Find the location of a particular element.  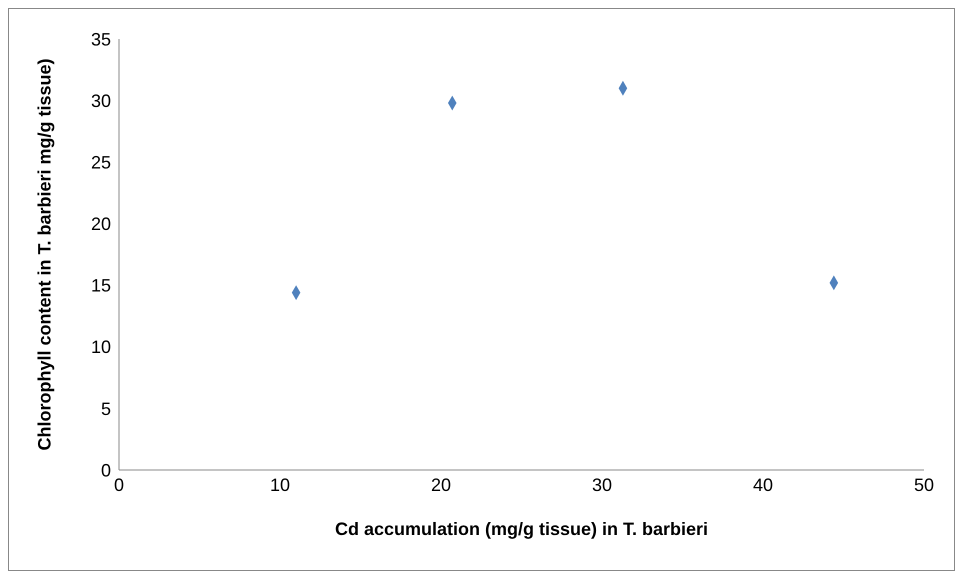

y-tick-label: 20 is located at coordinates (100, 224).